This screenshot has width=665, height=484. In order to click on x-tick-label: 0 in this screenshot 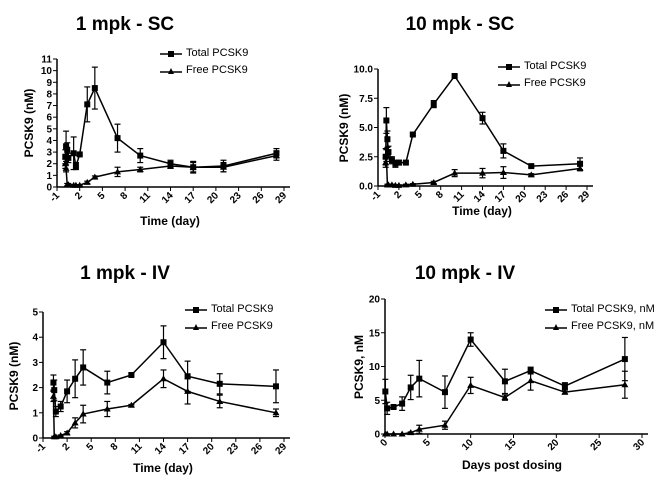, I will do `click(384, 443)`.